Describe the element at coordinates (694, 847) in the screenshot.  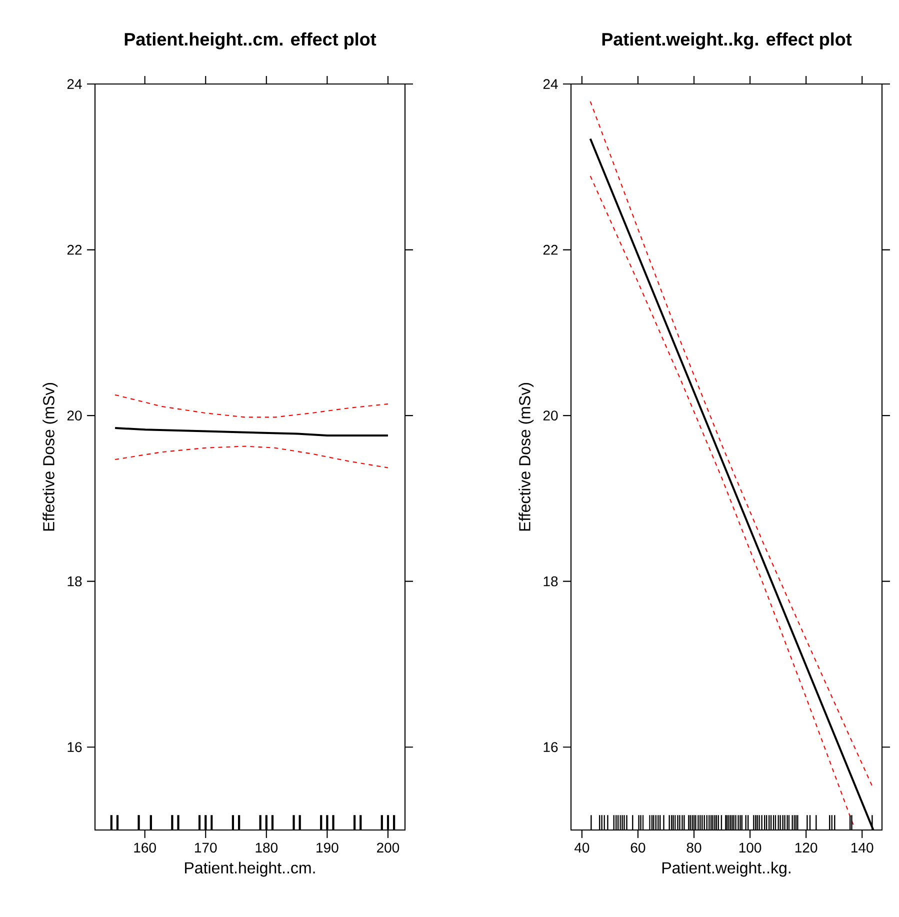
I see `x-tick-label: 80` at that location.